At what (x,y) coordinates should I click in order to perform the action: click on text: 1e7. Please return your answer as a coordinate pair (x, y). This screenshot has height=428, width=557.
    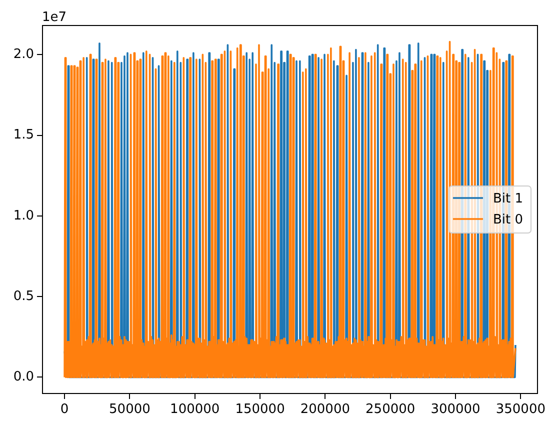
    Looking at the image, I should click on (54, 17).